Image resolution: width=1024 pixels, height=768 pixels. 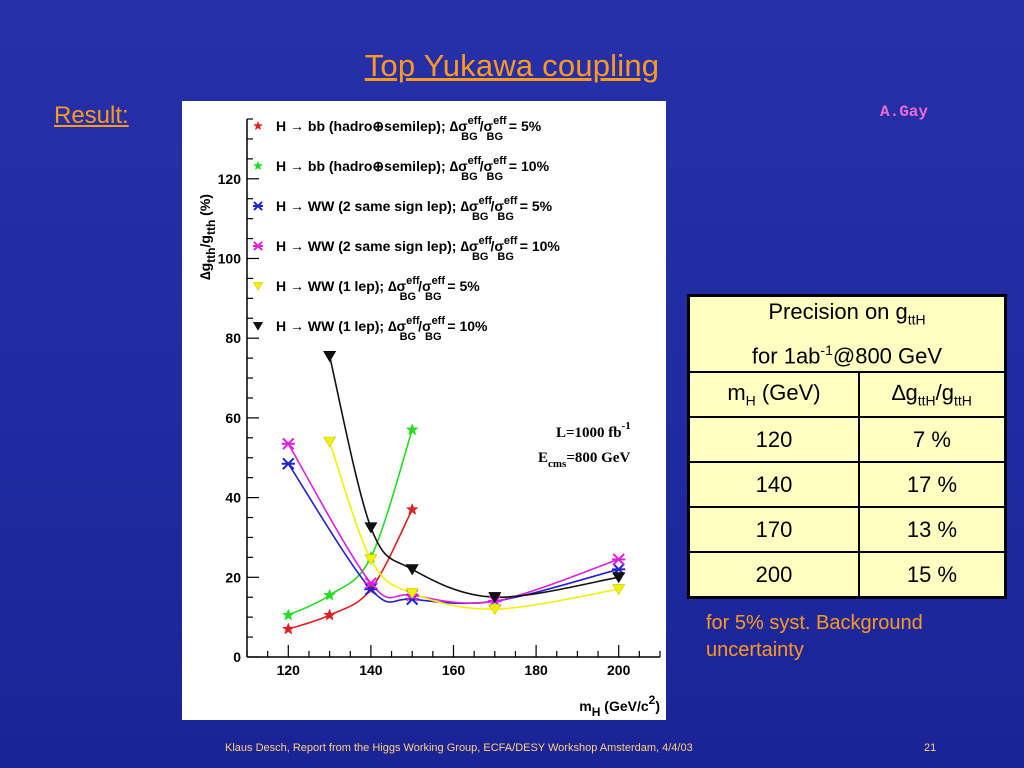 I want to click on table-row: 120 7 %, so click(x=847, y=439).